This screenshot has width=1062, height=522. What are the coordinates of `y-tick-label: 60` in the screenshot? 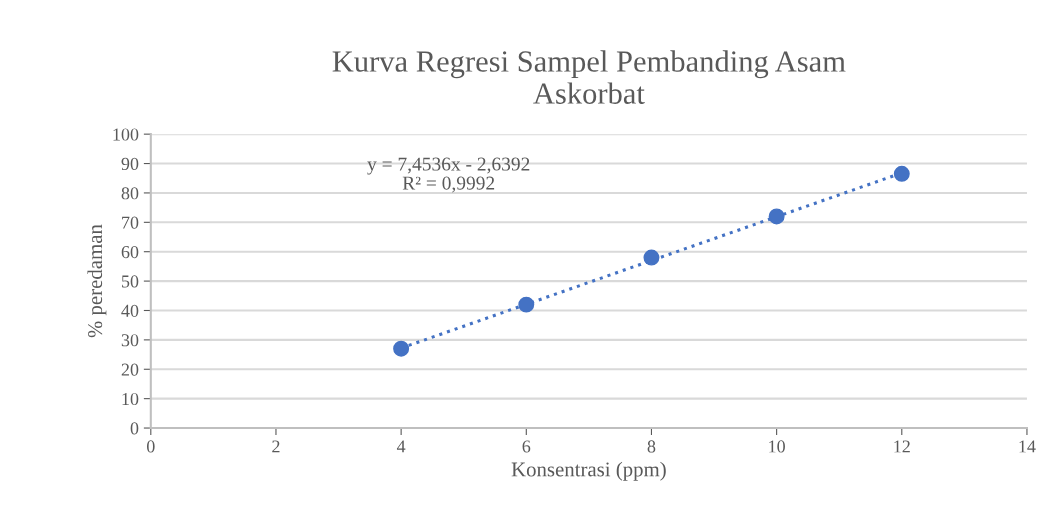 It's located at (130, 252).